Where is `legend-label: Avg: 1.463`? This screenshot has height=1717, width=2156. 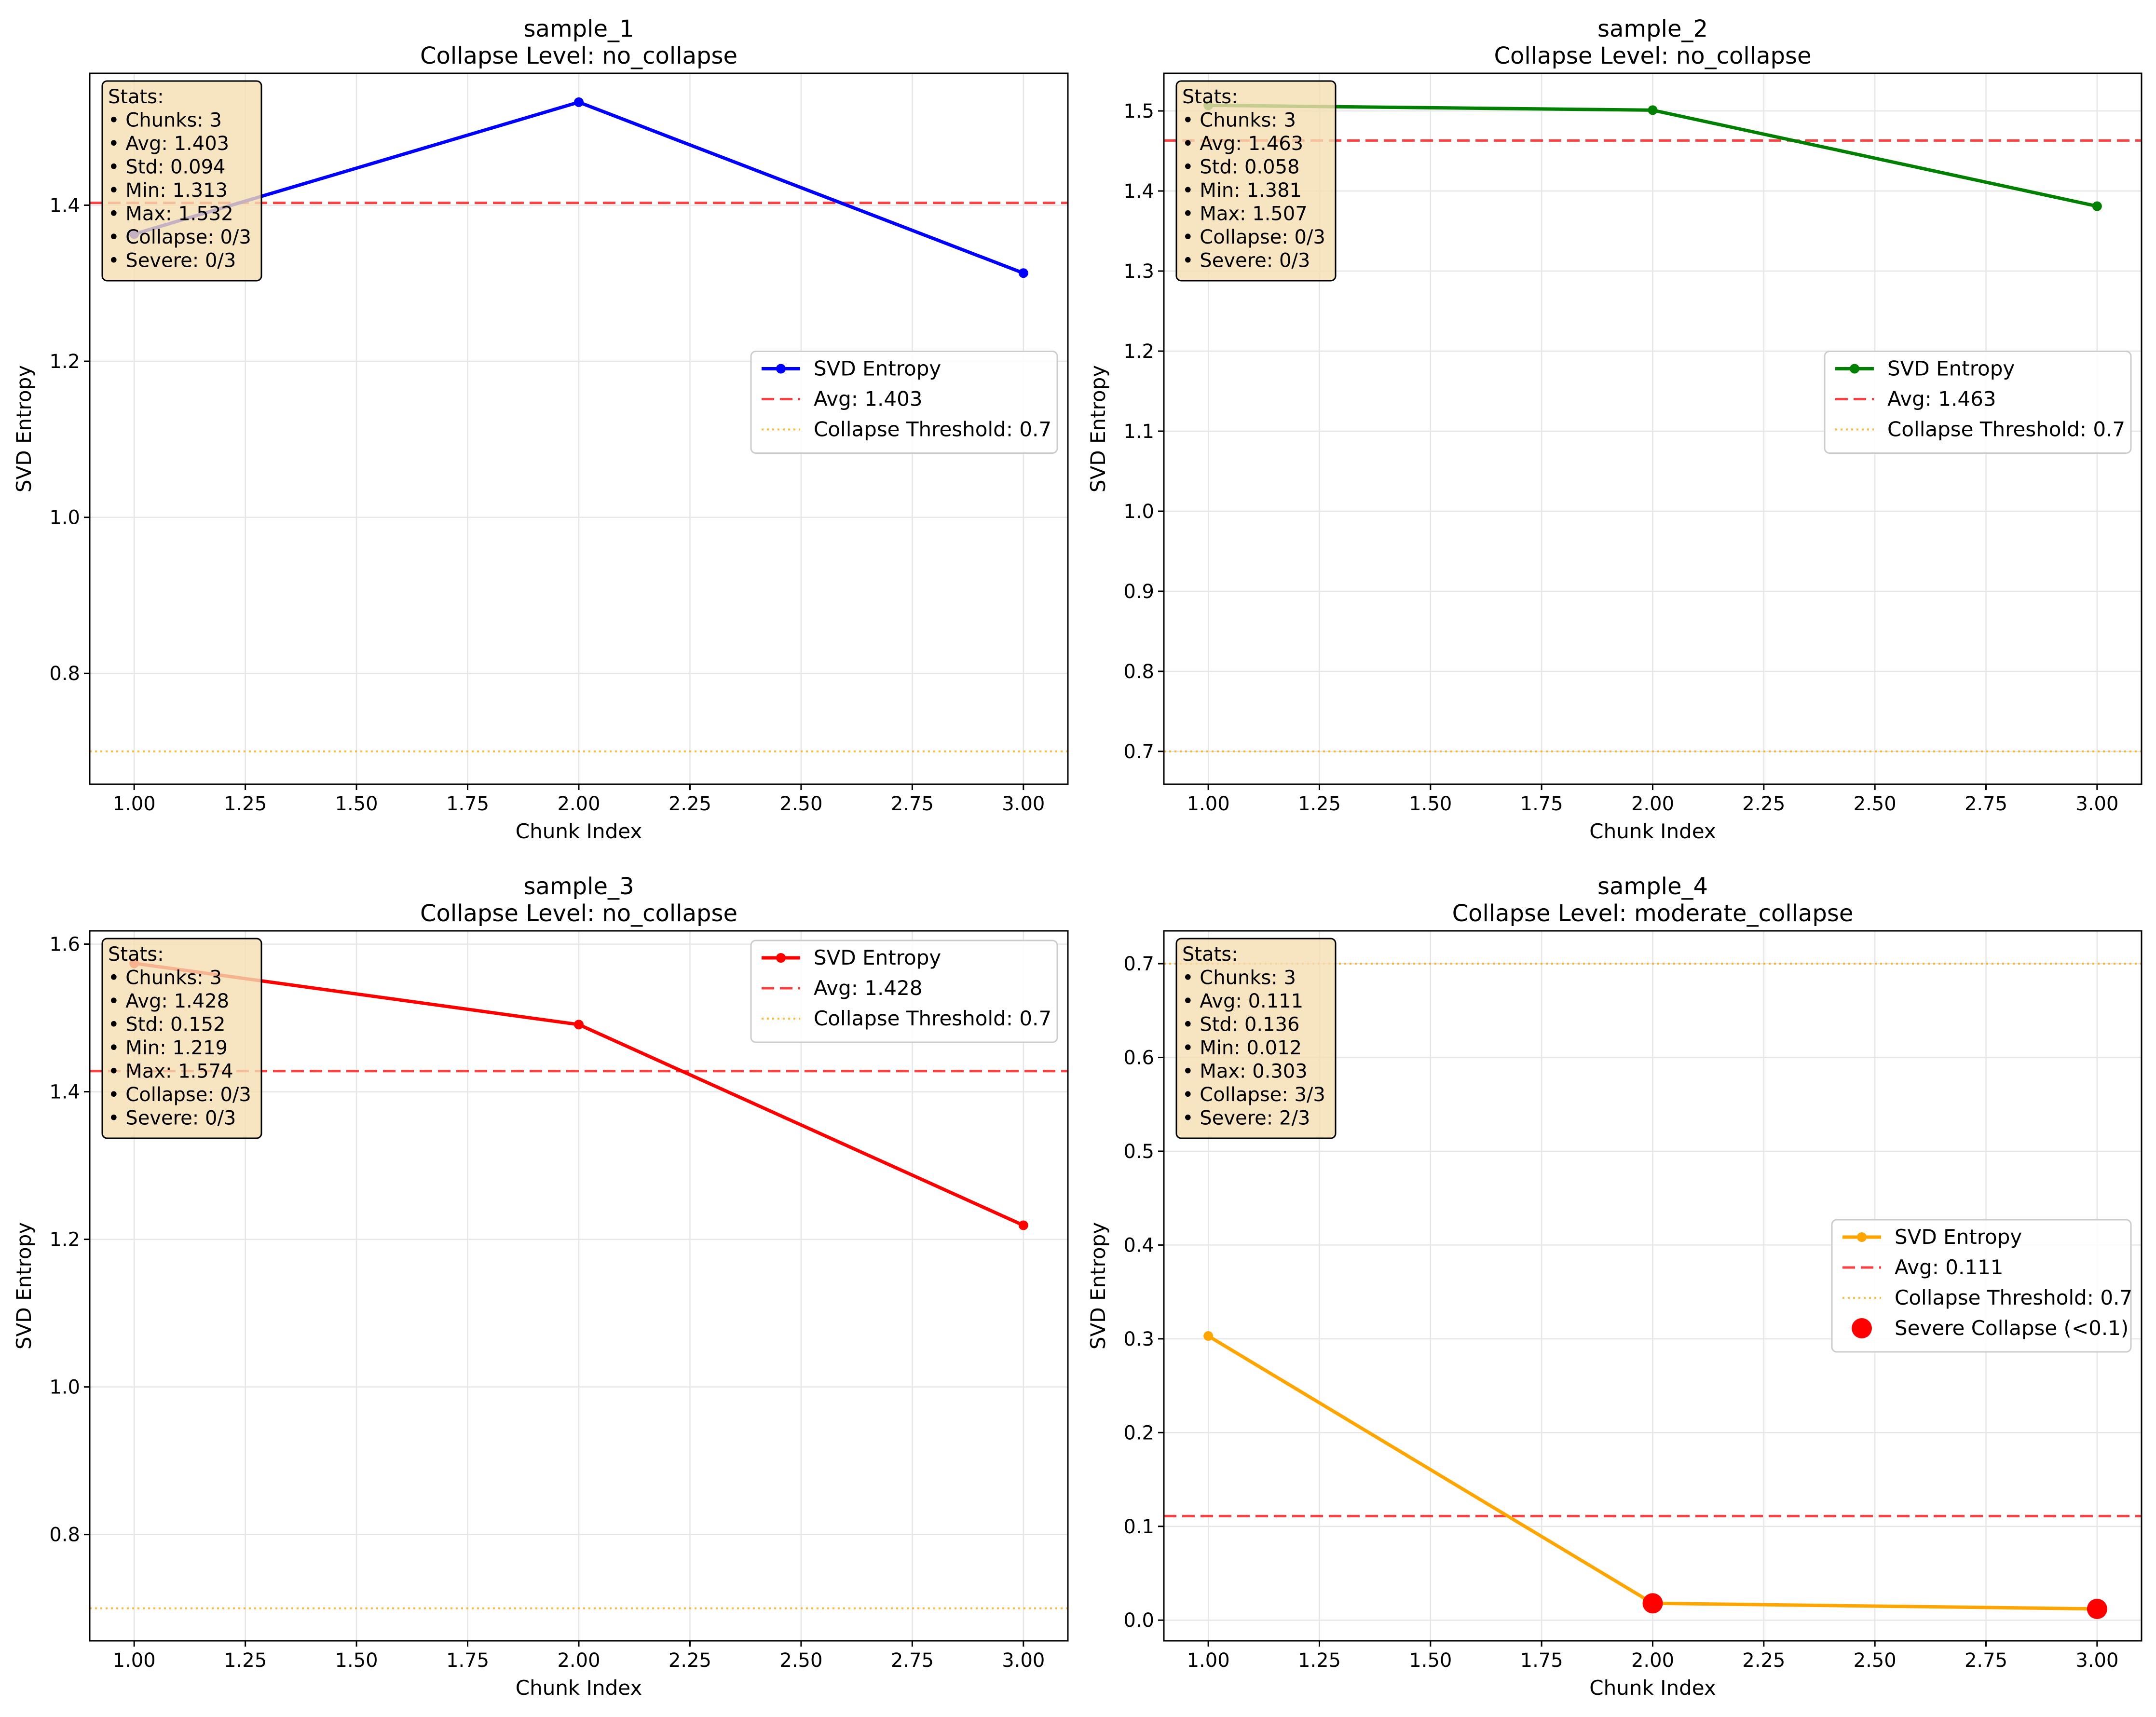
legend-label: Avg: 1.463 is located at coordinates (1941, 399).